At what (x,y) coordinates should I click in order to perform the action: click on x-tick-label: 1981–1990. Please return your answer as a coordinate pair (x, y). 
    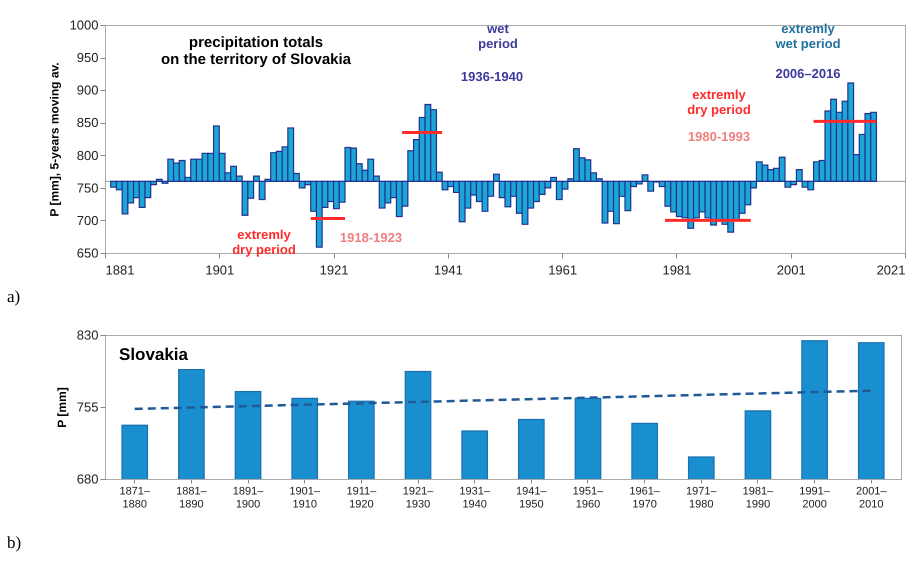
    Looking at the image, I should click on (758, 498).